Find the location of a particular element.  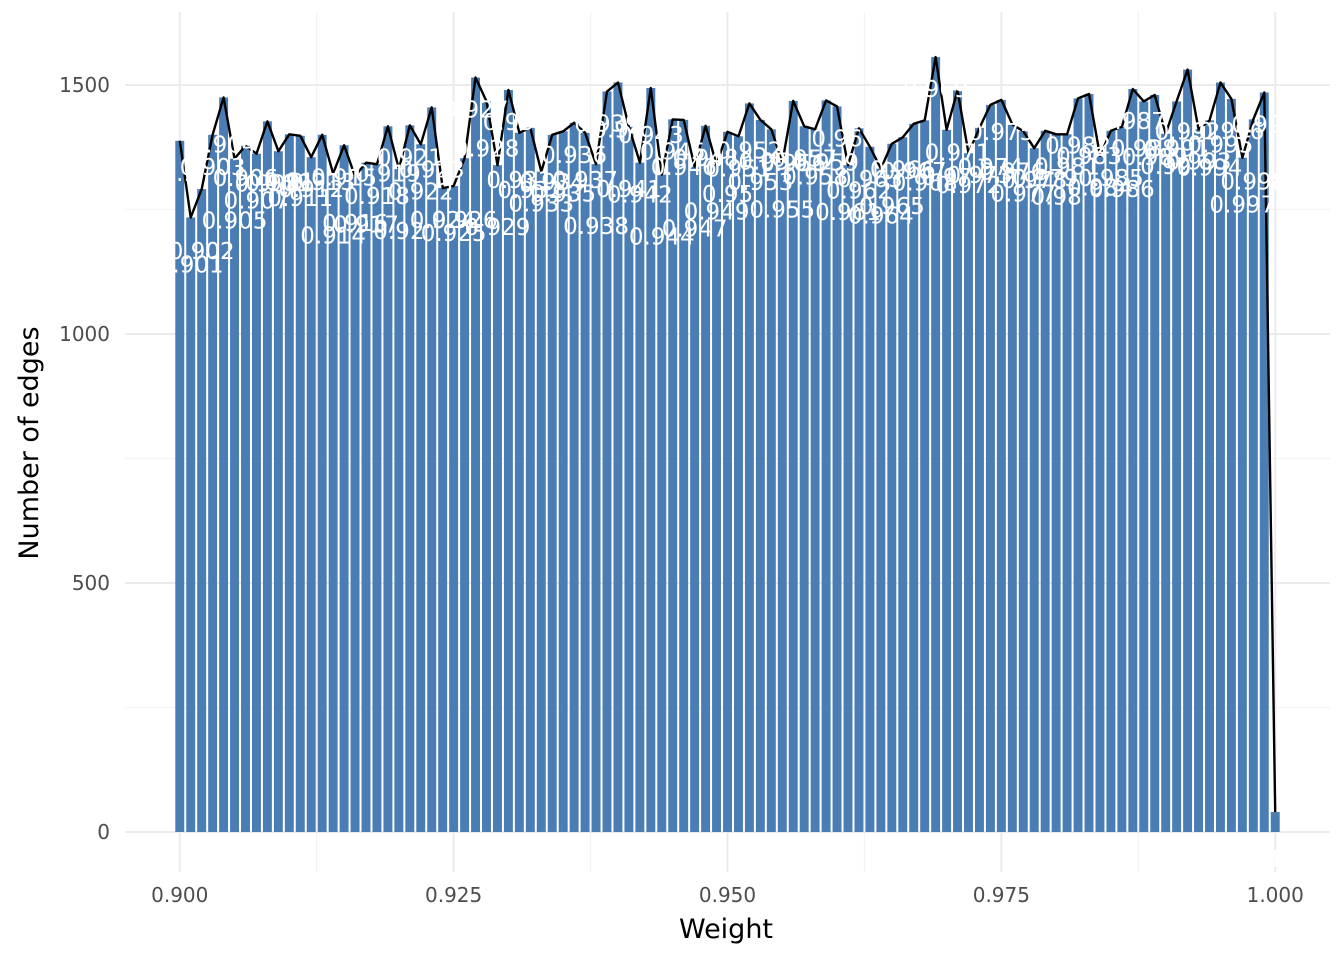

bar-value-label: 0.992 is located at coordinates (1188, 133).